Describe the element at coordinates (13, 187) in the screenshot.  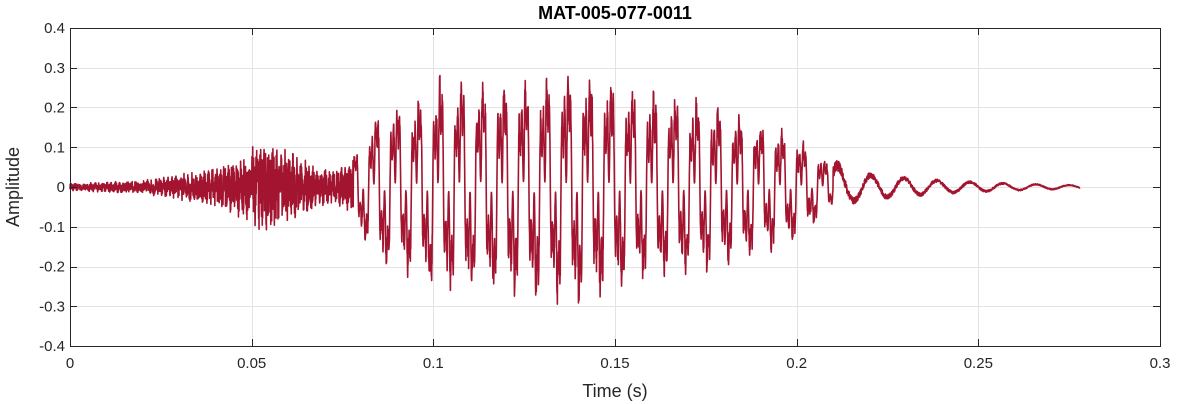
I see `y-axis-label: Amplitude` at that location.